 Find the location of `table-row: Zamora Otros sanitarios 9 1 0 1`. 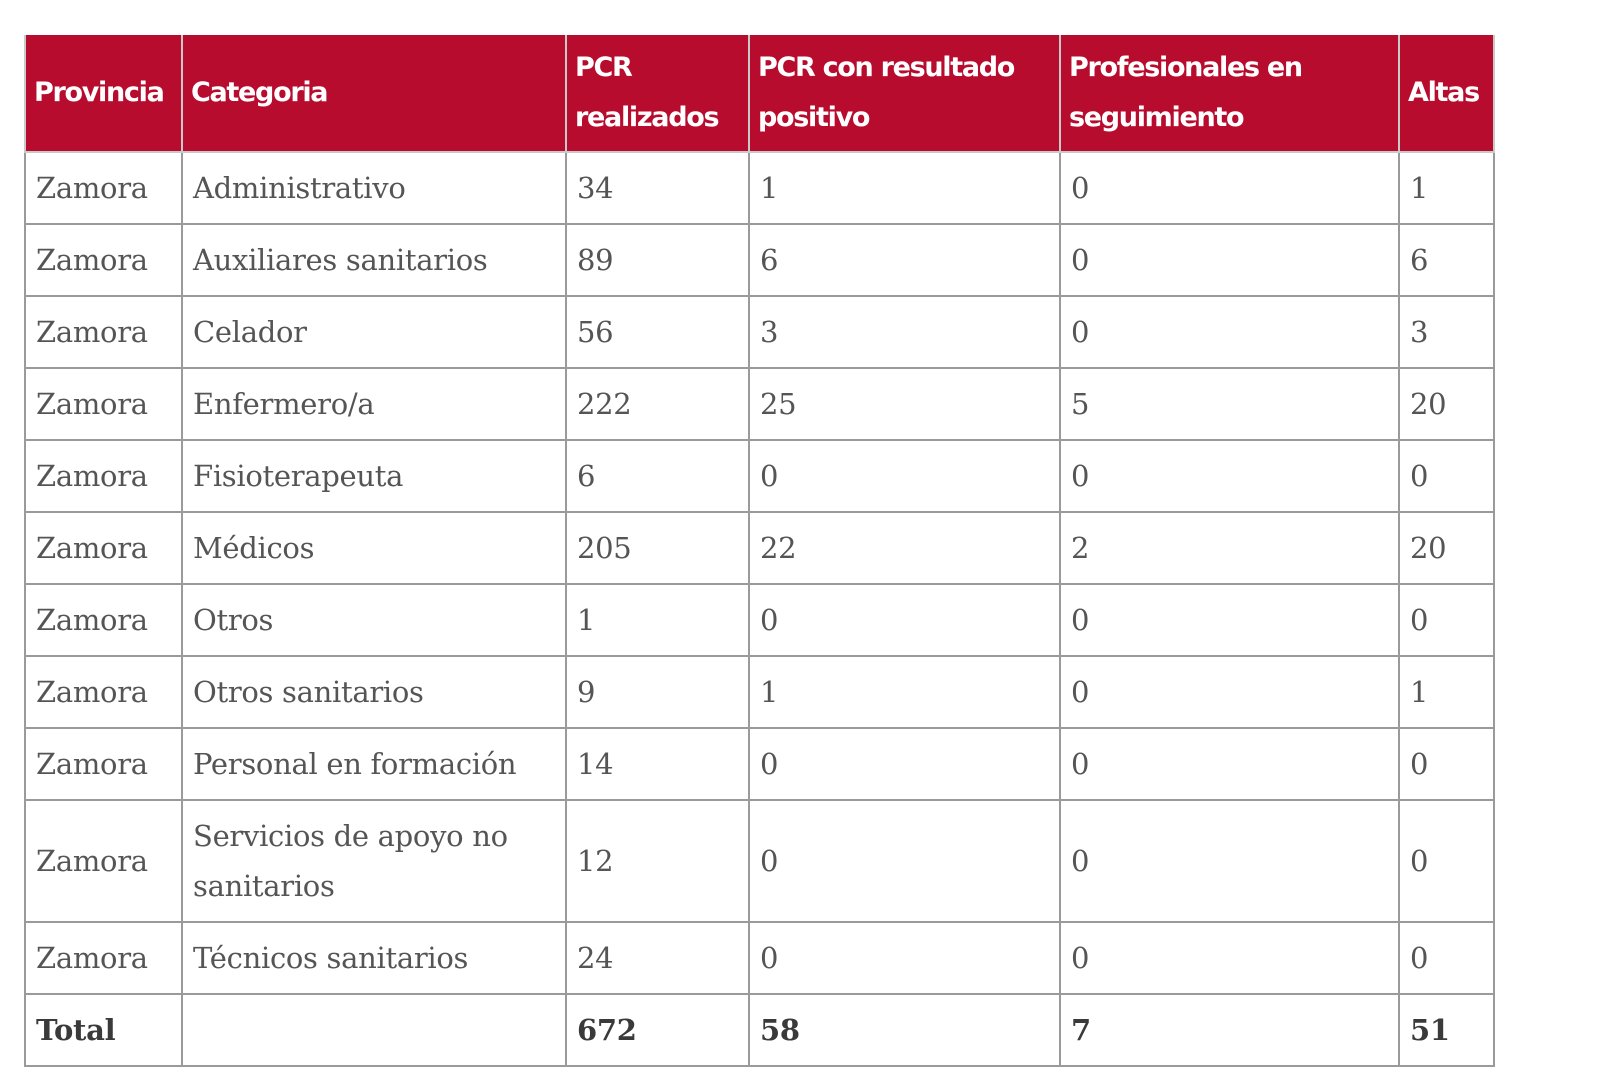

table-row: Zamora Otros sanitarios 9 1 0 1 is located at coordinates (759, 692).